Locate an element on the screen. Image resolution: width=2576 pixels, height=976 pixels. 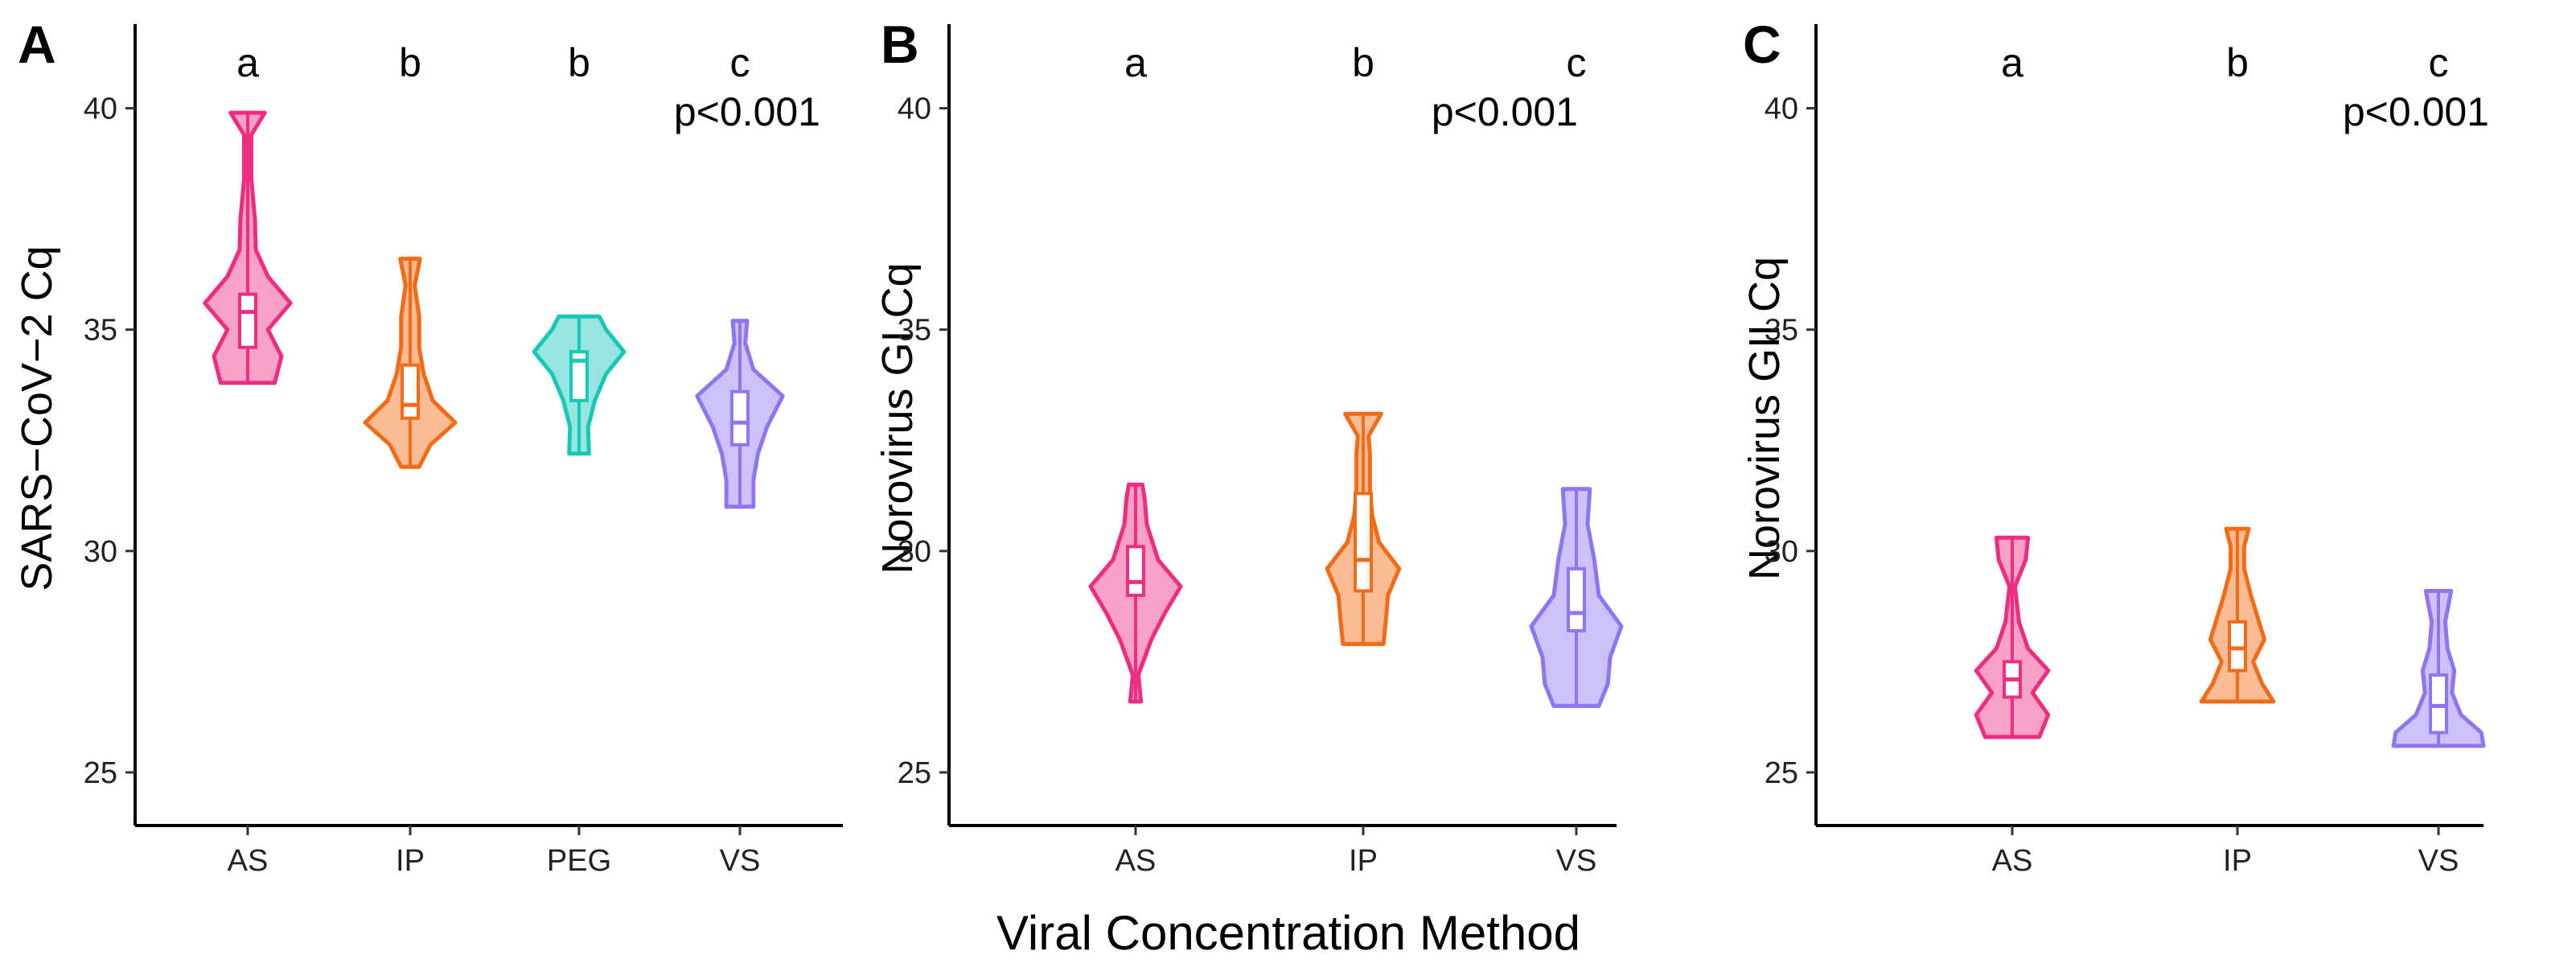
y-tick-label-b: 40 is located at coordinates (914, 109).